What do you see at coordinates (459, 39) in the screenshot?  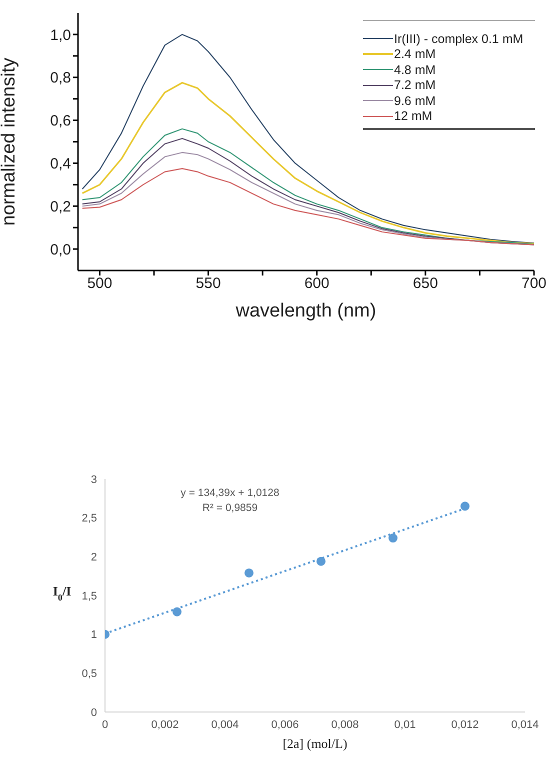 I see `legend-label: Ir(III) - complex 0.1 mM` at bounding box center [459, 39].